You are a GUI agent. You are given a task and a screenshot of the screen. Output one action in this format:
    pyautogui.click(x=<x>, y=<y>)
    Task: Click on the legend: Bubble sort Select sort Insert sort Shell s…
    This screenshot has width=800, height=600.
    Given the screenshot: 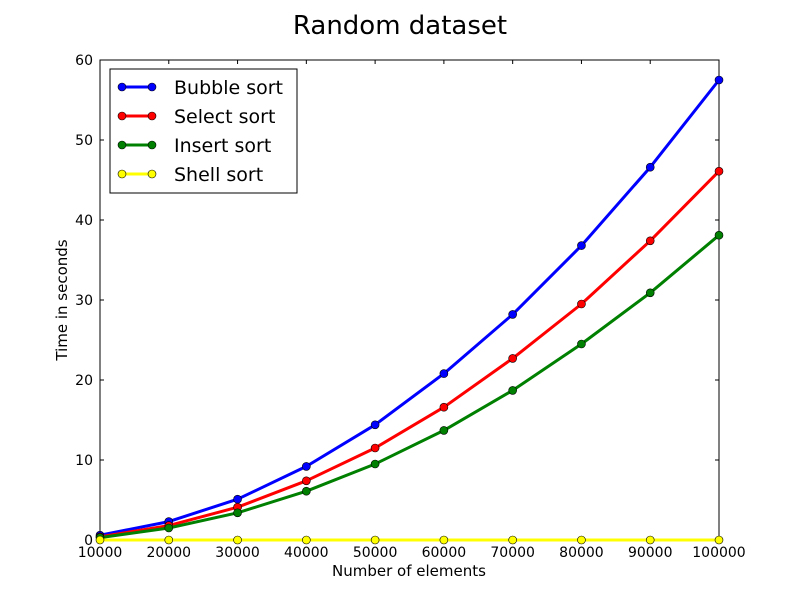 What is the action you would take?
    pyautogui.click(x=203, y=131)
    